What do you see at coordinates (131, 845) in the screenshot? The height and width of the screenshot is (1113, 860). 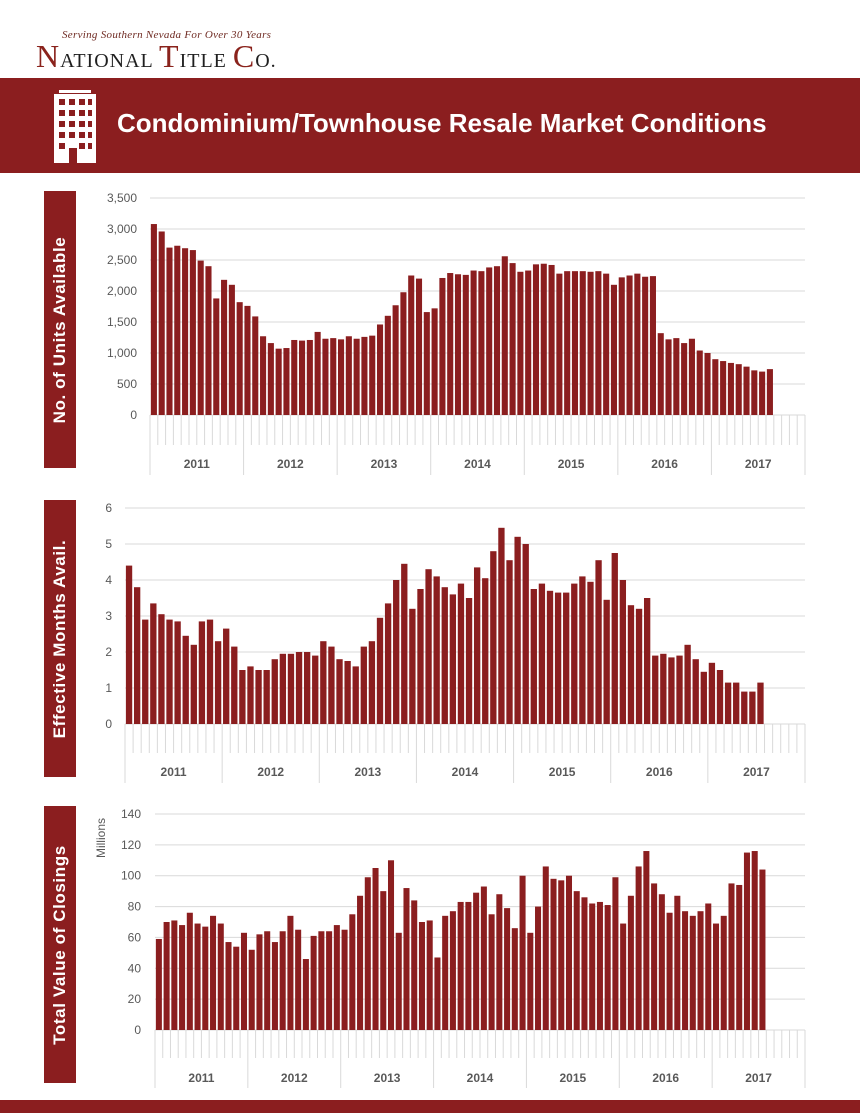 I see `y-tick-label: 120` at bounding box center [131, 845].